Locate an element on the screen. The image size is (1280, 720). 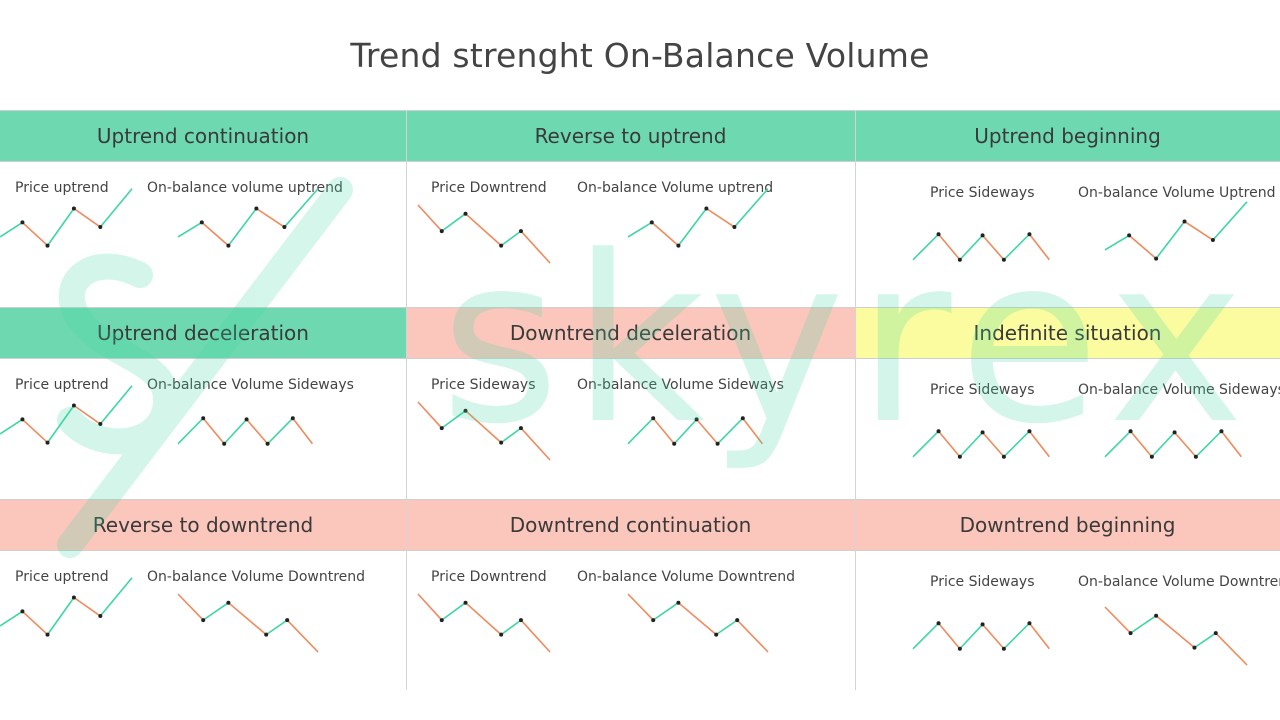
panel-heading: Uptrend deceleration is located at coordinates (203, 333).